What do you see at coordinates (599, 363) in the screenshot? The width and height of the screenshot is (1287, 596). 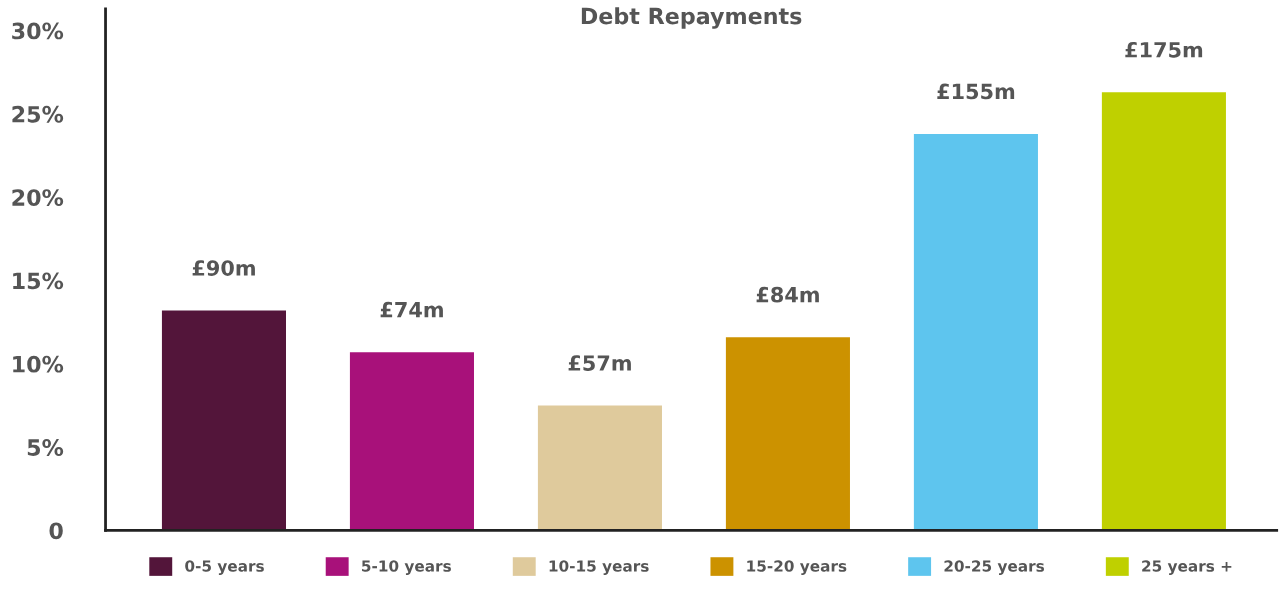 I see `annotation: £57m` at bounding box center [599, 363].